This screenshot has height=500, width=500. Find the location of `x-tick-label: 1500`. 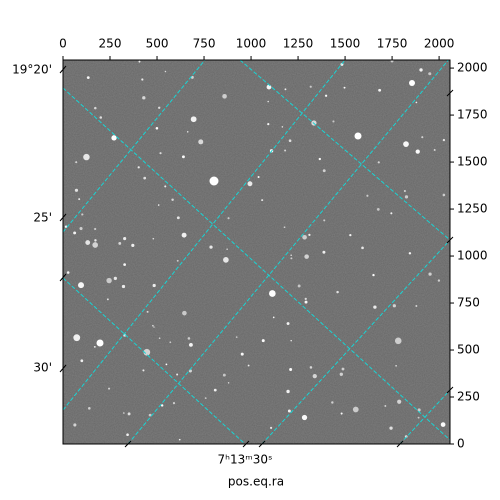

x-tick-label: 1500 is located at coordinates (345, 44).